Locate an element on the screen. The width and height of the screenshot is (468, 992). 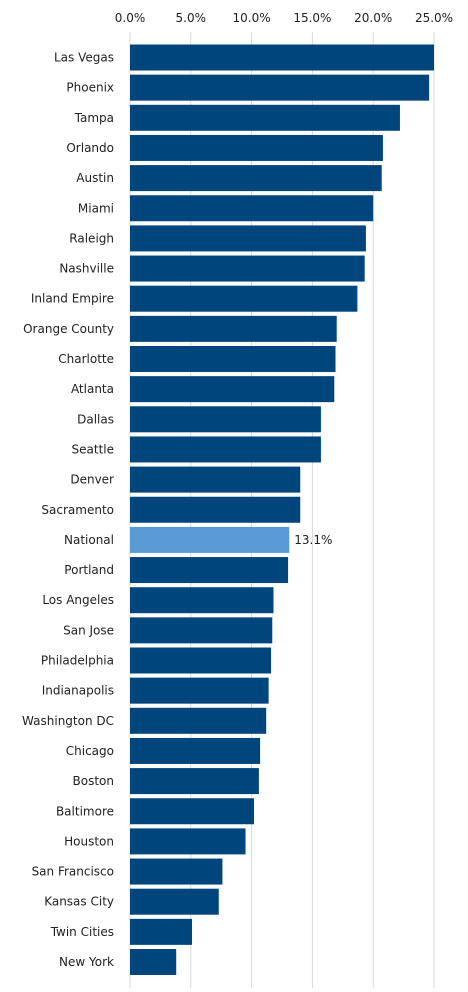
data-label: 13.1% is located at coordinates (313, 540).